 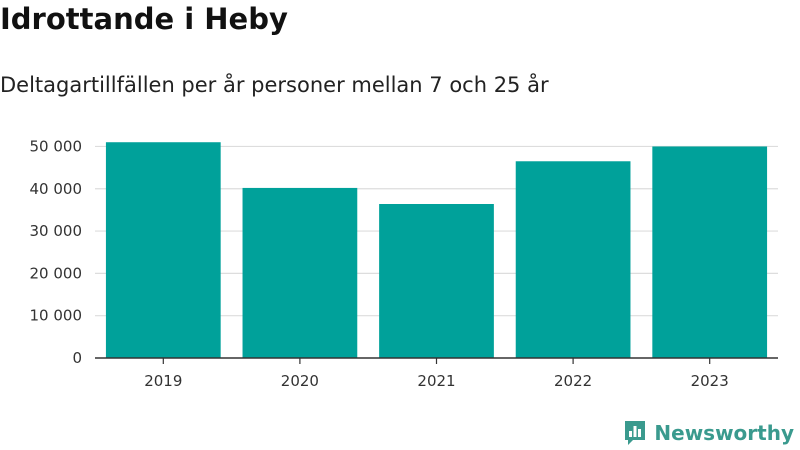 I want to click on brand-name: Newsworthy, so click(x=724, y=433).